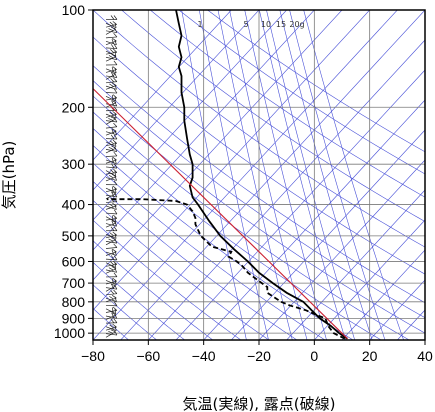 Image resolution: width=435 pixels, height=412 pixels. I want to click on y-tick-label: 900, so click(74, 318).